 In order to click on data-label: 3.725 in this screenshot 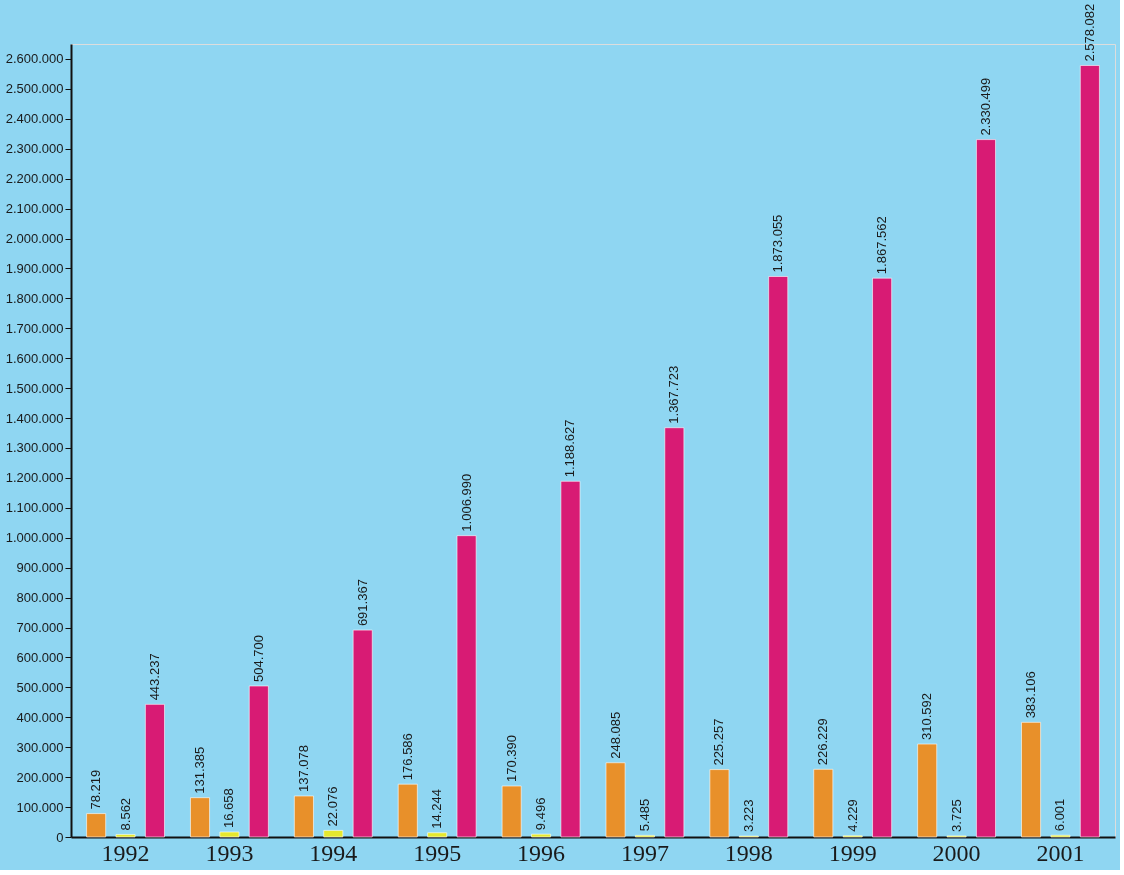, I will do `click(956, 815)`.